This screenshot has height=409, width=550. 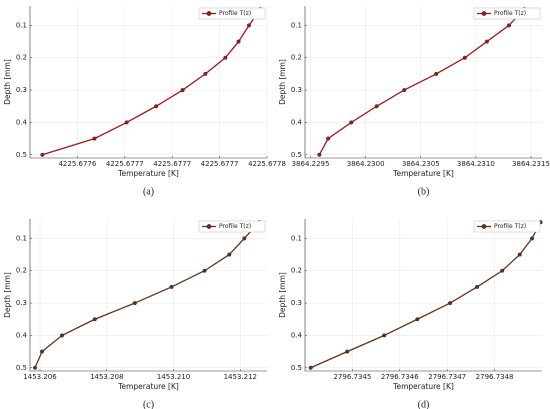 I want to click on x-tick-label: 4225.6776, so click(x=77, y=164).